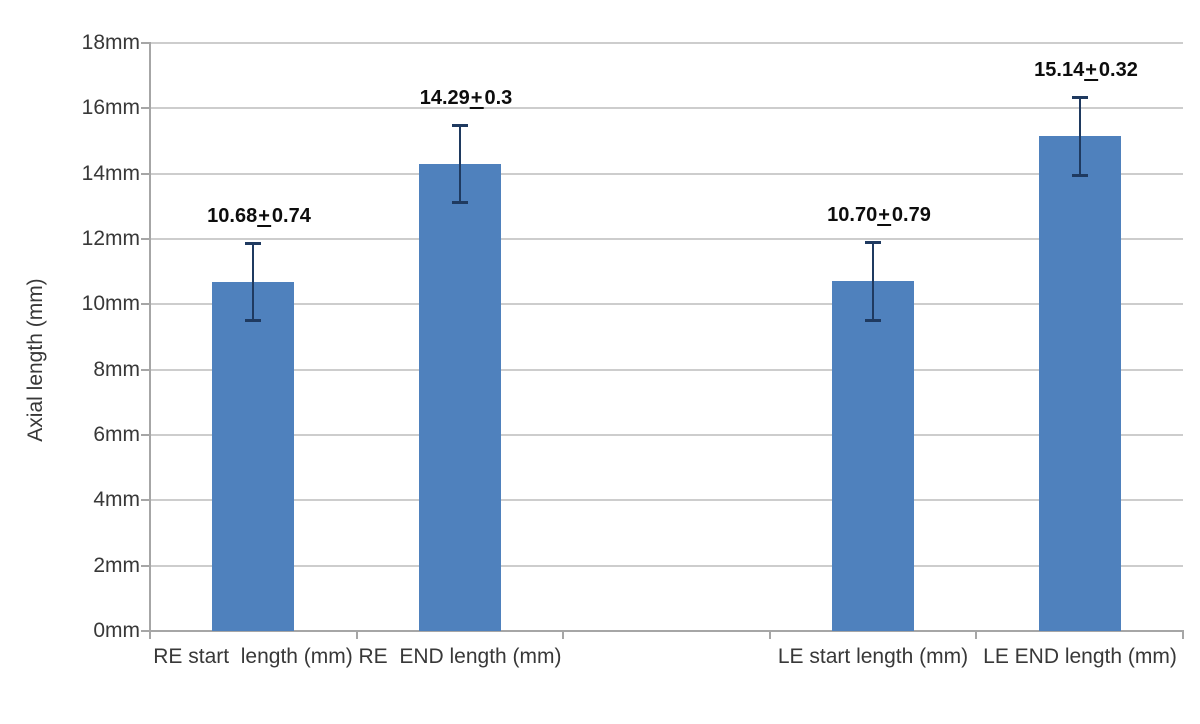  I want to click on bar-value-label: 10.70+ 0.79, so click(879, 215).